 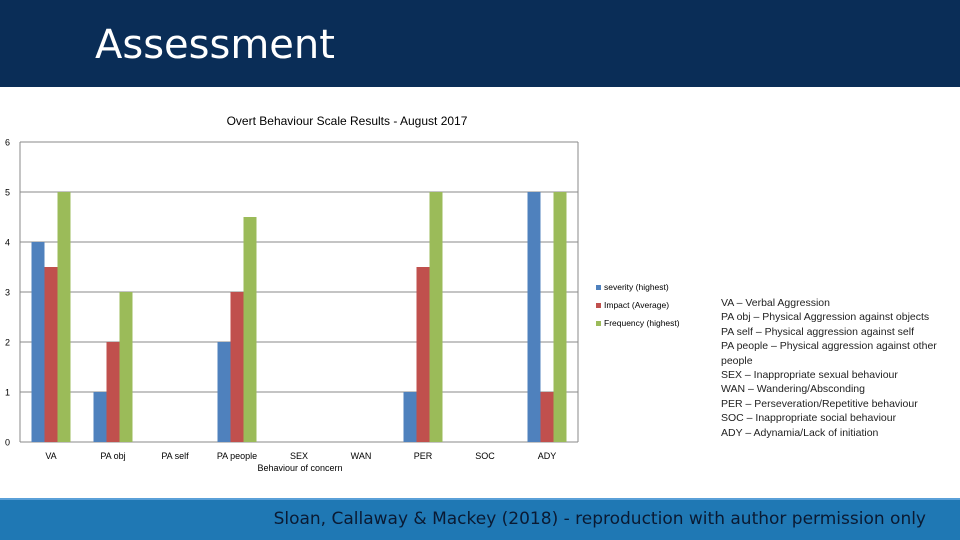 What do you see at coordinates (215, 45) in the screenshot?
I see `page-title: Assessment` at bounding box center [215, 45].